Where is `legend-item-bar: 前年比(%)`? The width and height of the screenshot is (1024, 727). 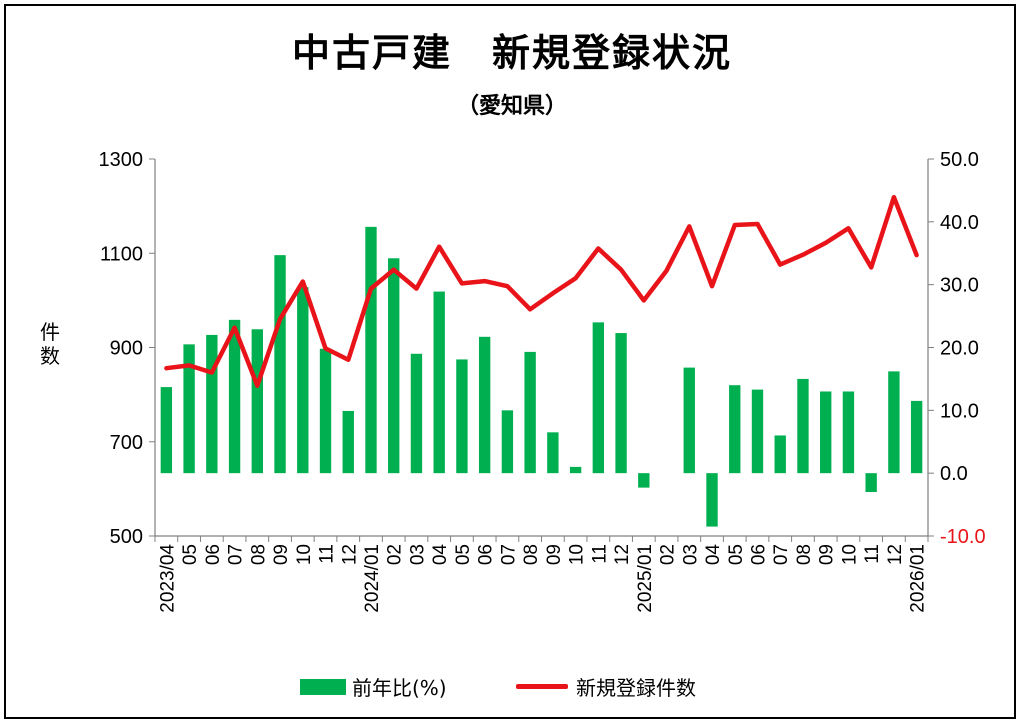 legend-item-bar: 前年比(%) is located at coordinates (373, 686).